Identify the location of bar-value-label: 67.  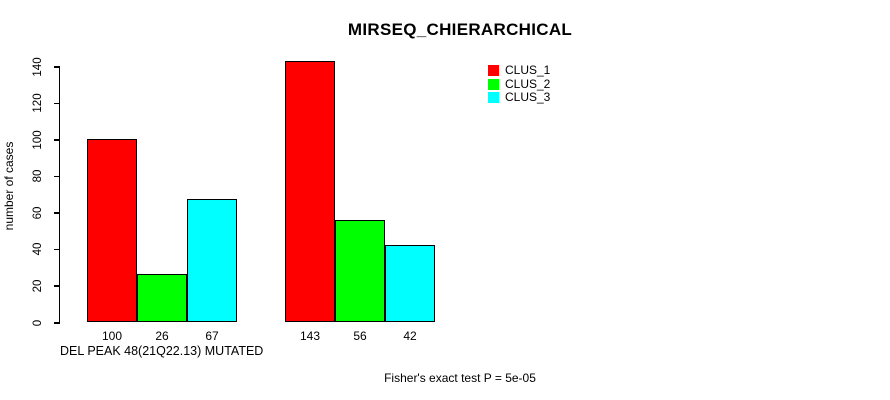
(212, 336).